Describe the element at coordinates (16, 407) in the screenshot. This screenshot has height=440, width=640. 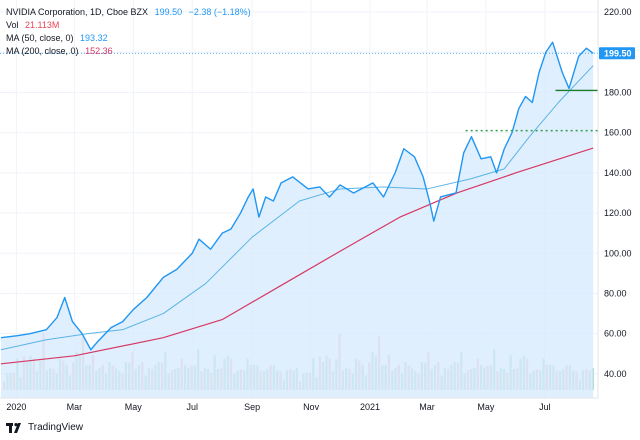
I see `x-tick-label: 2020` at that location.